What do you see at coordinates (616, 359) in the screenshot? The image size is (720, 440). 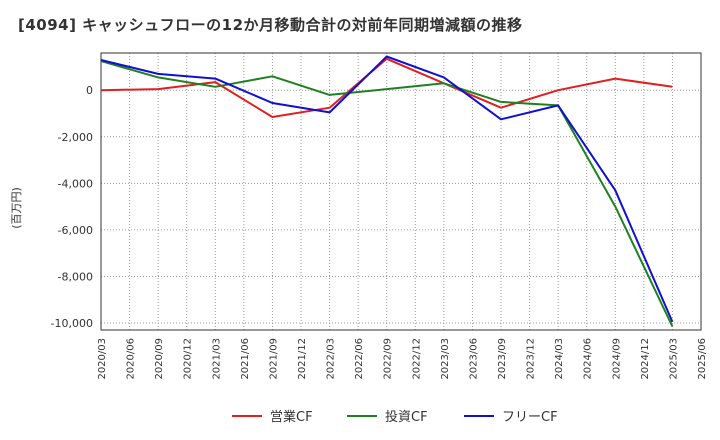 I see `x-tick-label: 2024/09` at bounding box center [616, 359].